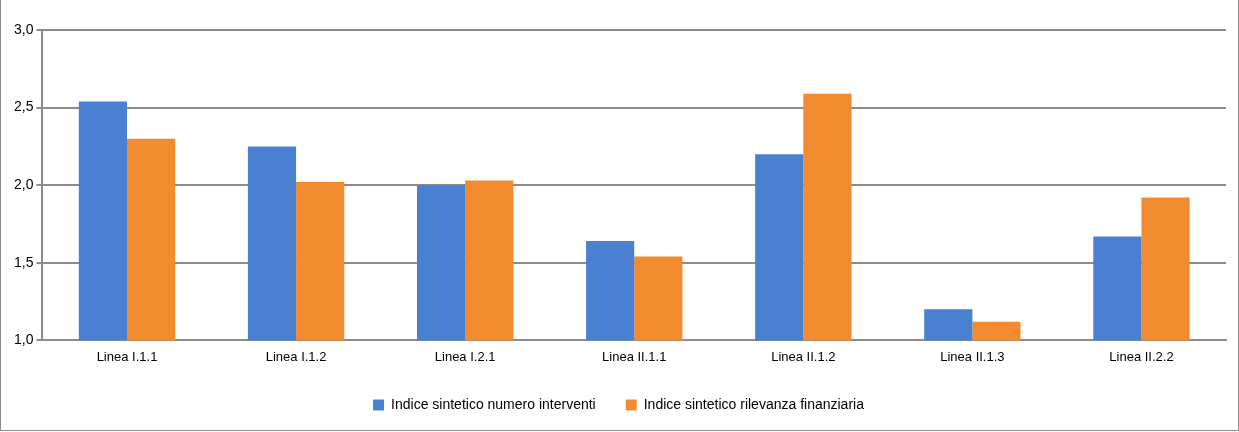 The width and height of the screenshot is (1239, 432). What do you see at coordinates (23, 339) in the screenshot?
I see `y-tick-label: 1,0` at bounding box center [23, 339].